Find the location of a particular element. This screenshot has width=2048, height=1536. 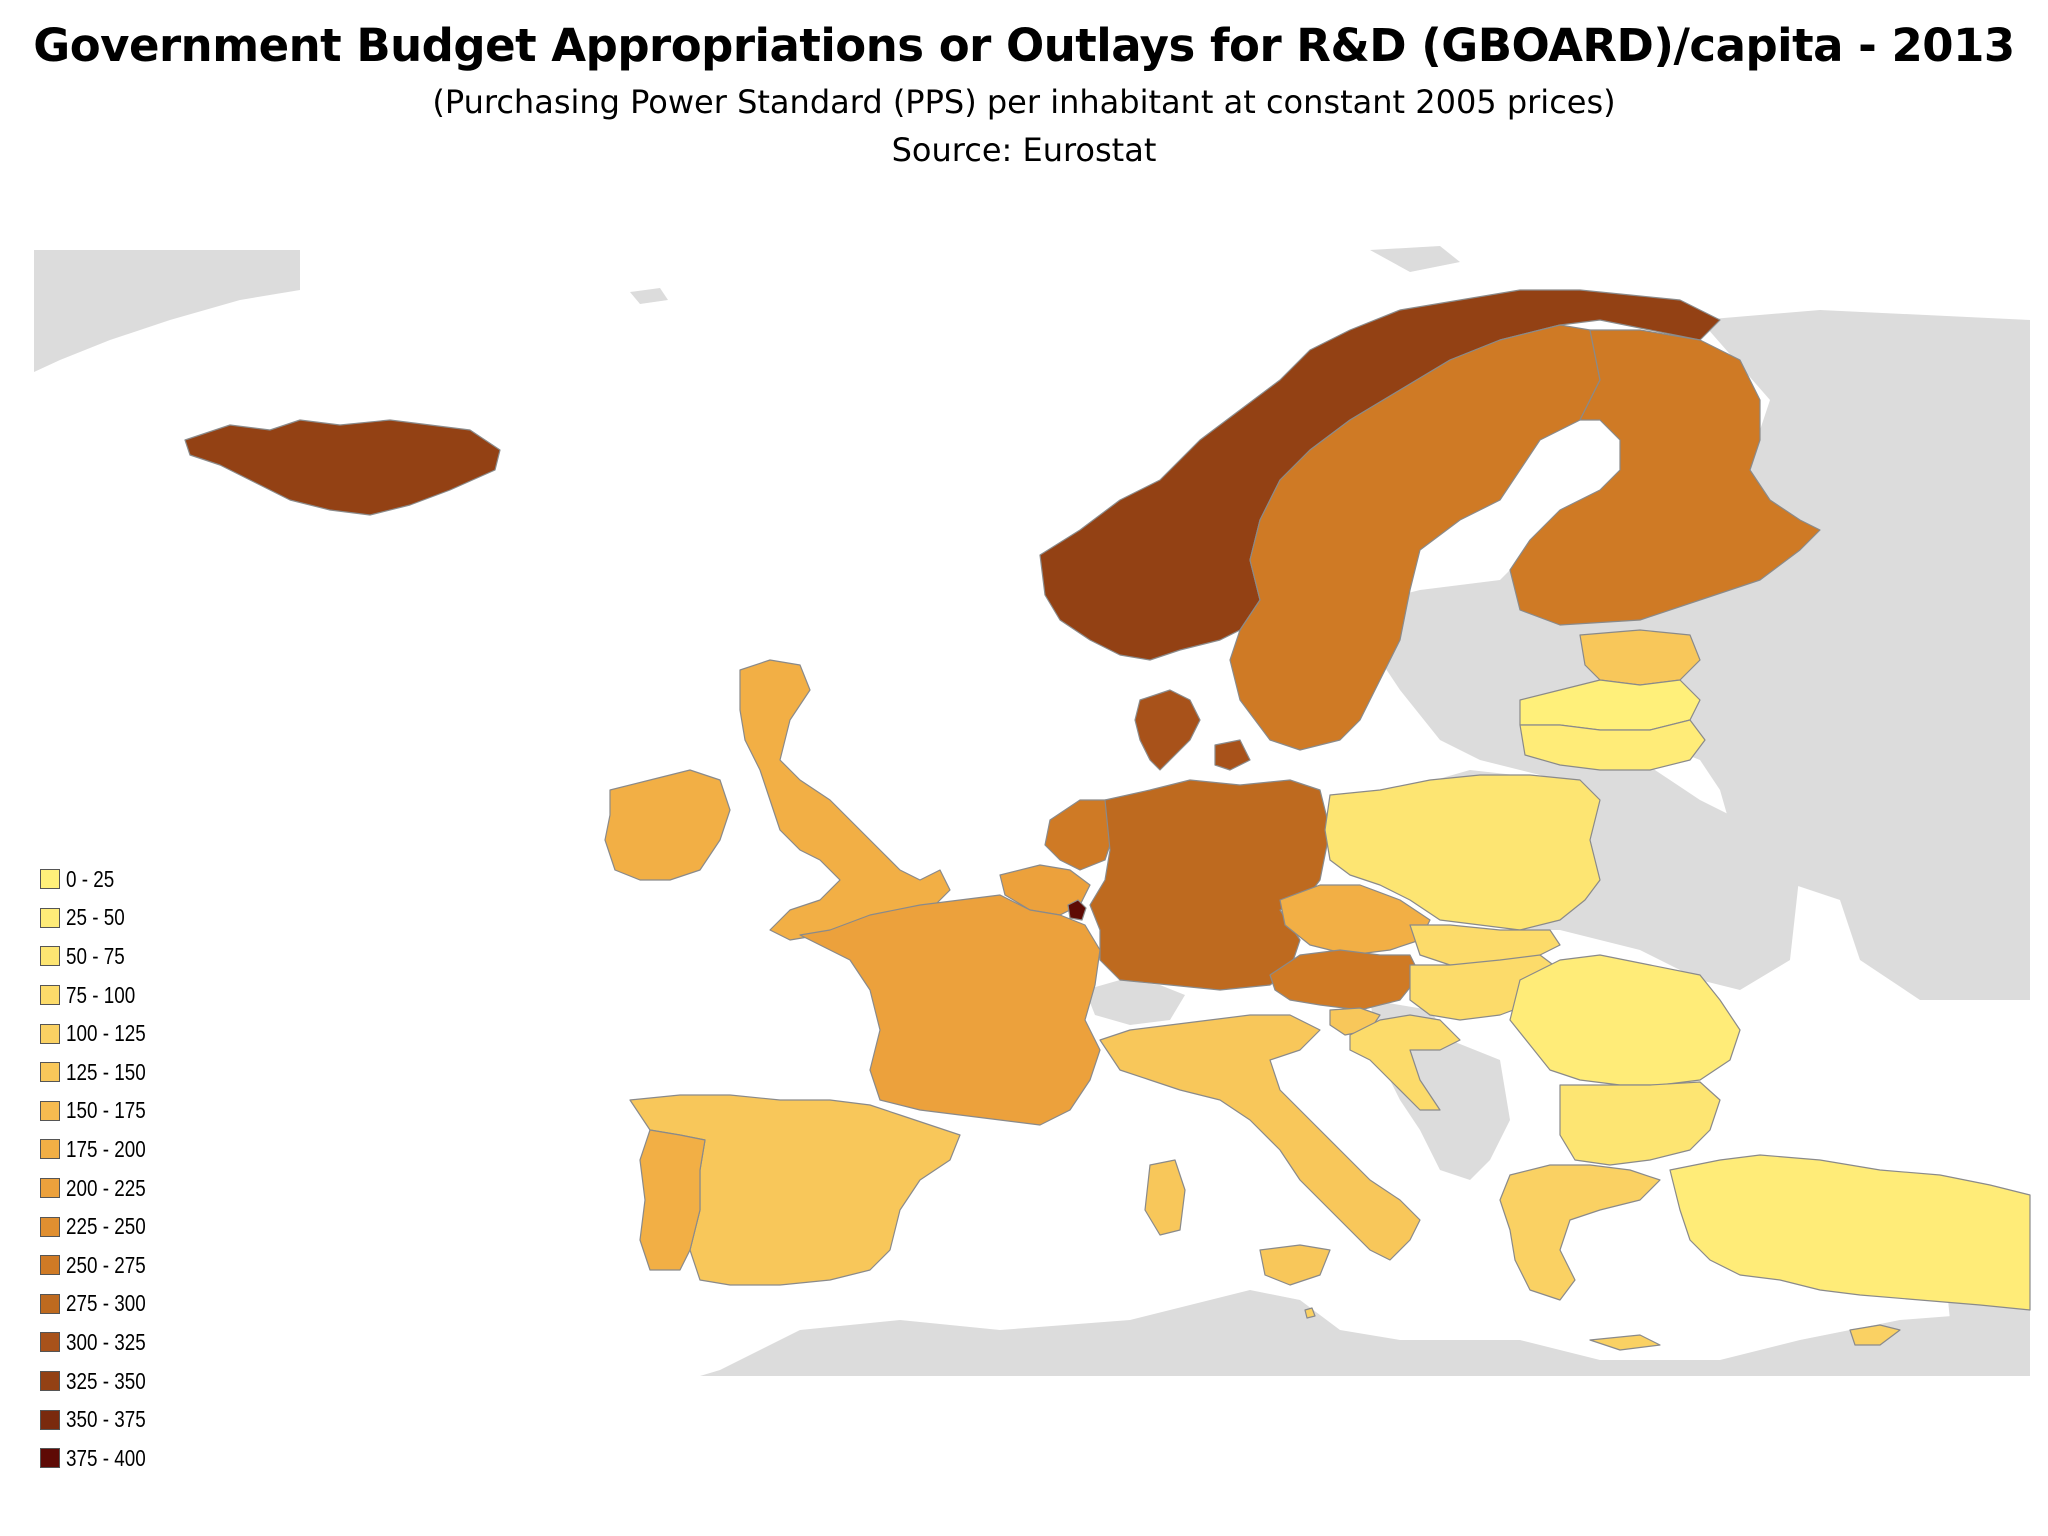

country-lithuania is located at coordinates (1612, 745).